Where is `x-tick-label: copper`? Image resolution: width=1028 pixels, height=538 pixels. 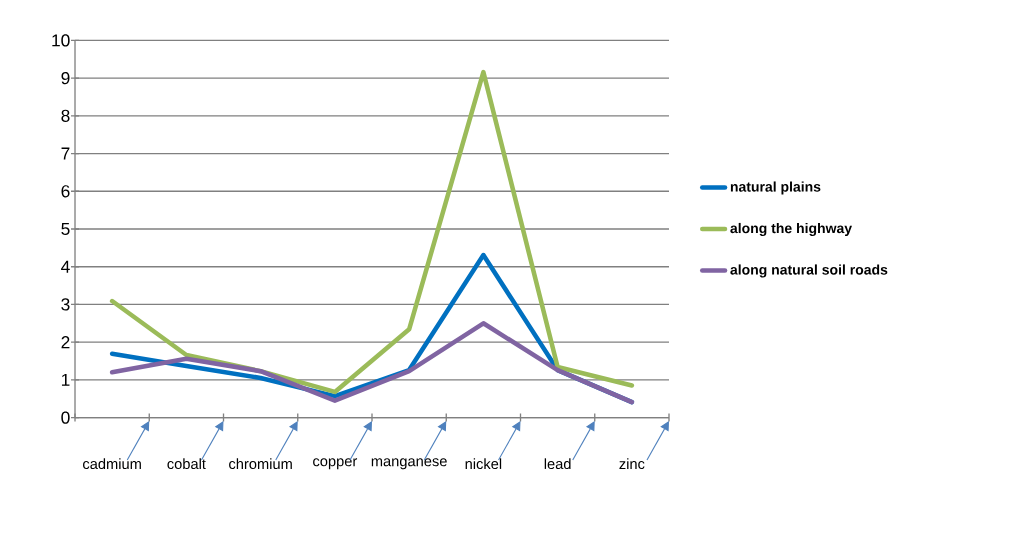 x-tick-label: copper is located at coordinates (335, 464).